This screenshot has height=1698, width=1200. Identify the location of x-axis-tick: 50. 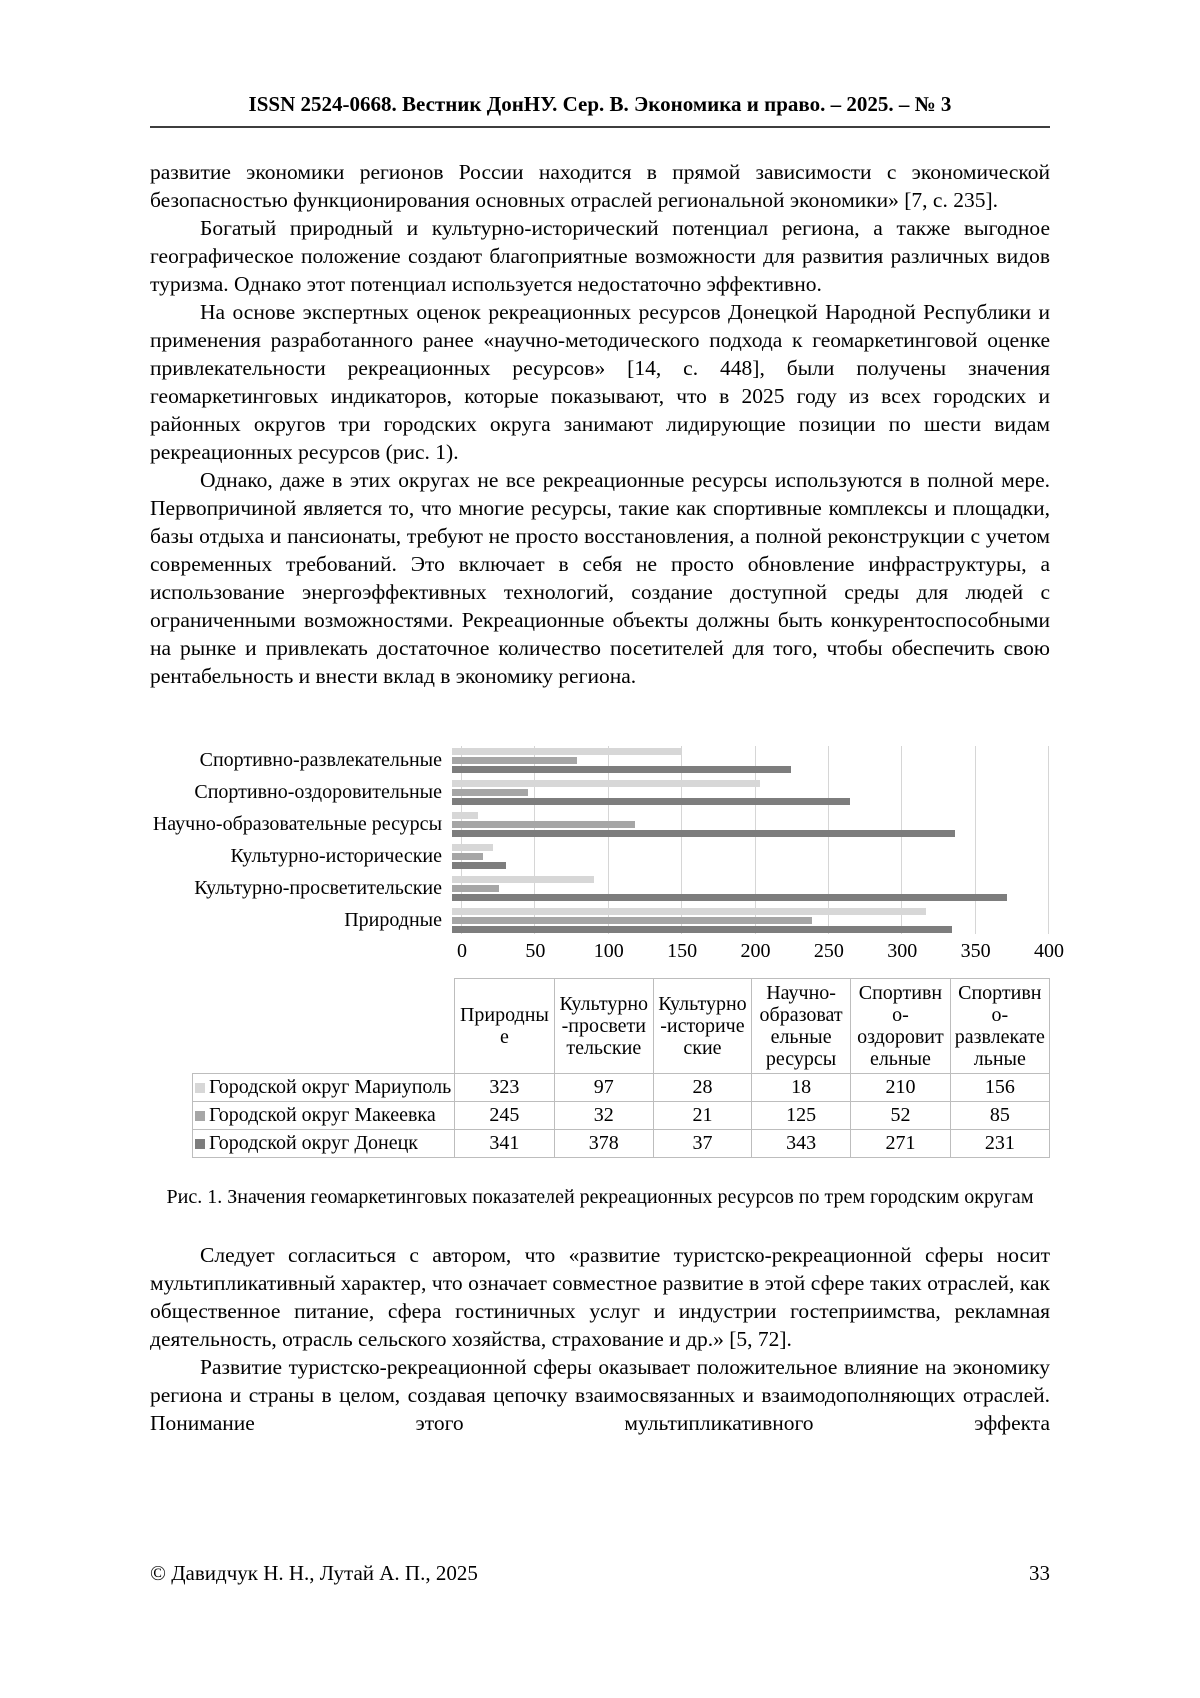
(535, 951).